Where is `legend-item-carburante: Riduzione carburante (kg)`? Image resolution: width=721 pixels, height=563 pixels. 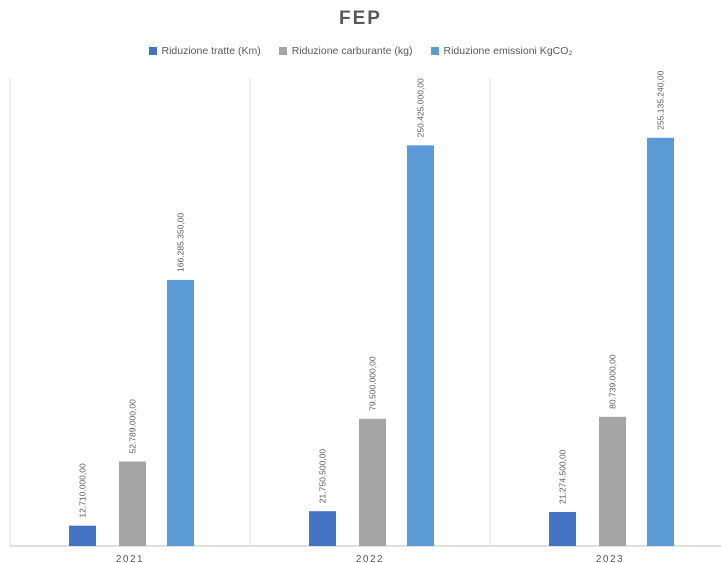
legend-item-carburante: Riduzione carburante (kg) is located at coordinates (345, 51).